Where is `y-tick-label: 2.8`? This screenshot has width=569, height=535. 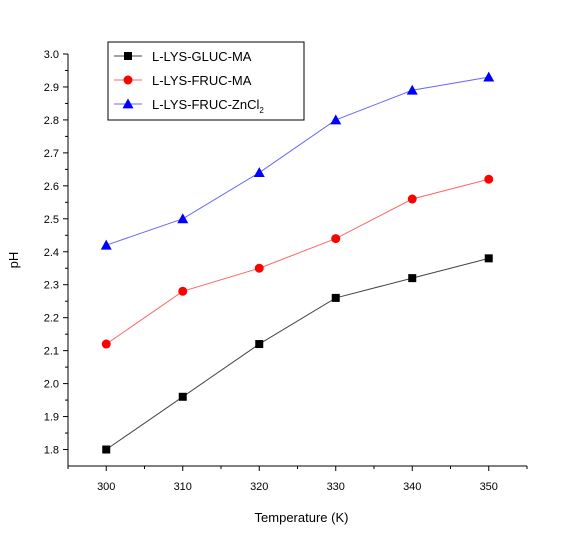
y-tick-label: 2.8 is located at coordinates (51, 121).